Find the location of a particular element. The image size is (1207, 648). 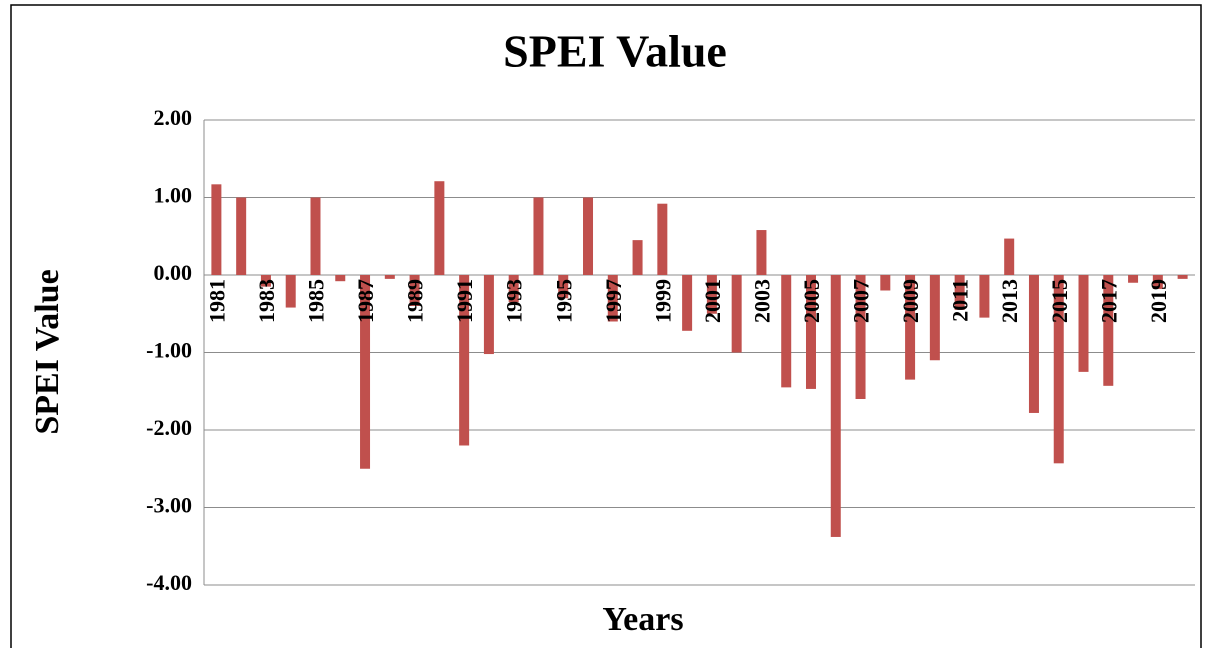

x-tick-label: 2007 is located at coordinates (861, 301).